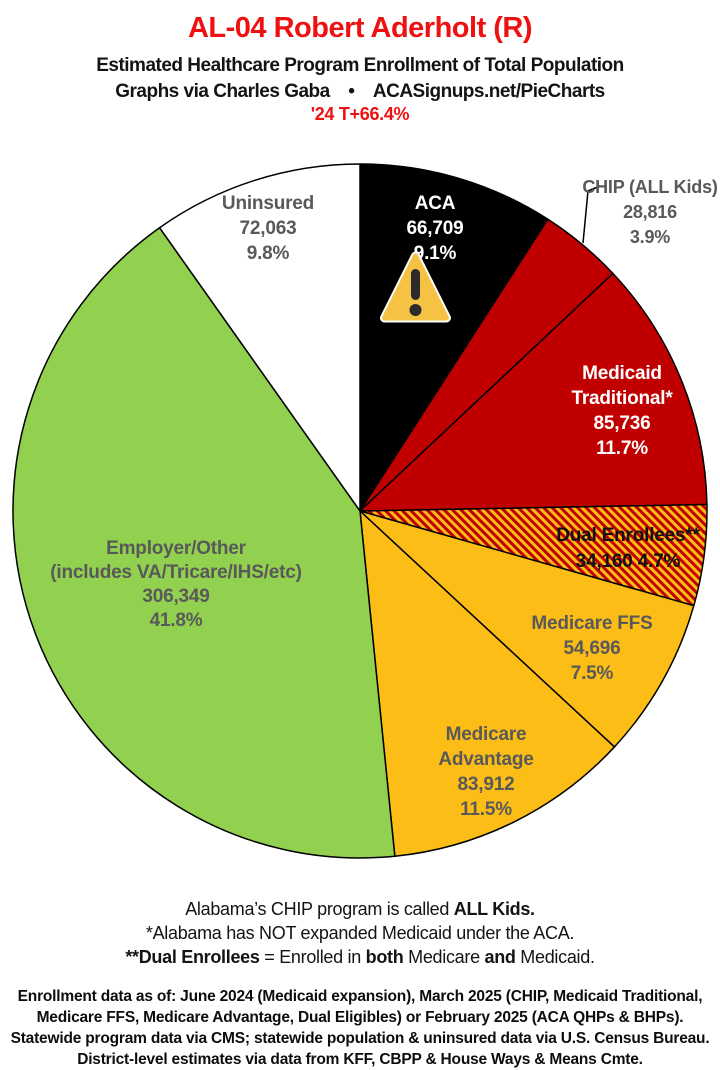  I want to click on pie-label-medicare-ffs: Medicare FFS 54,696 7.5%, so click(591, 648).